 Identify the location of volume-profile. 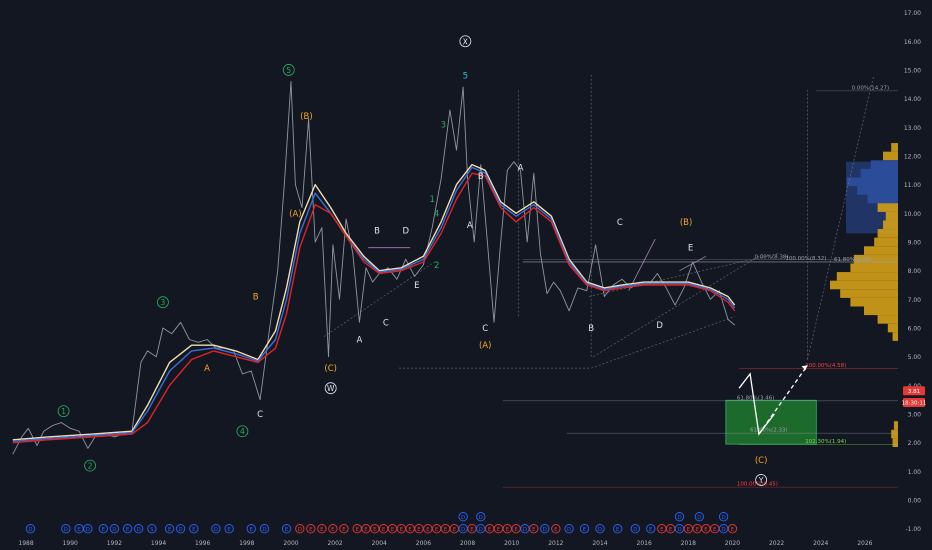
(864, 295).